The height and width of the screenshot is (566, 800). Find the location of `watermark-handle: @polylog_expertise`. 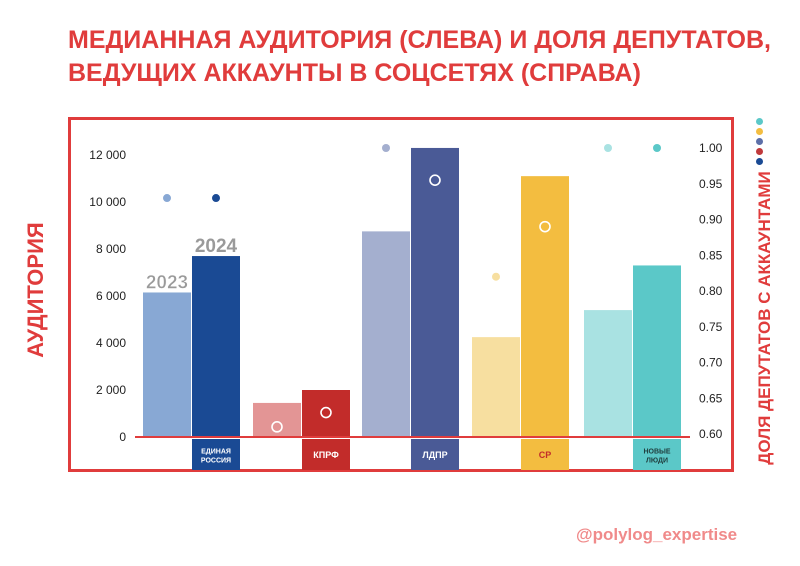

watermark-handle: @polylog_expertise is located at coordinates (657, 534).